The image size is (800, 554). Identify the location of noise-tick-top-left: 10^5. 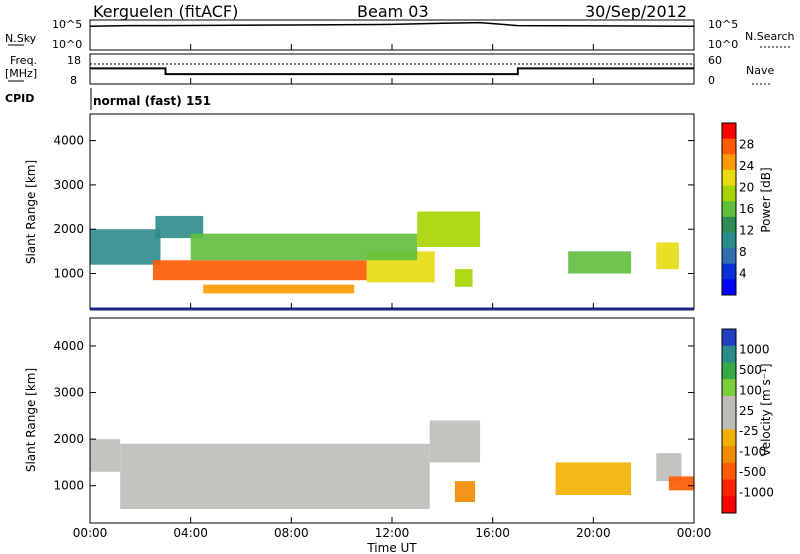
(67, 24).